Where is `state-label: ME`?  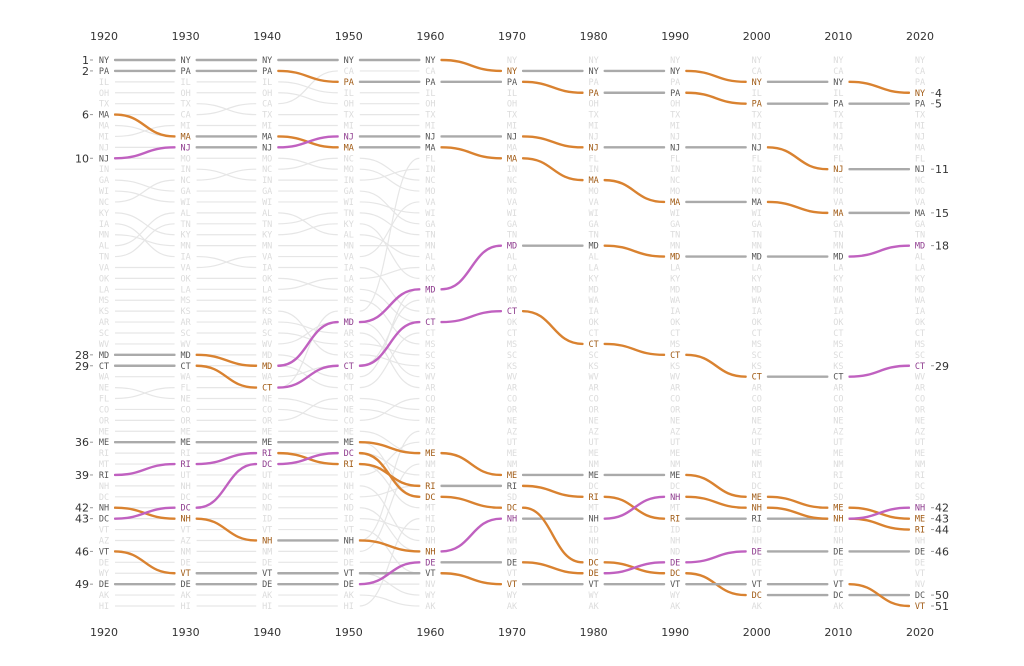 state-label: ME is located at coordinates (593, 476).